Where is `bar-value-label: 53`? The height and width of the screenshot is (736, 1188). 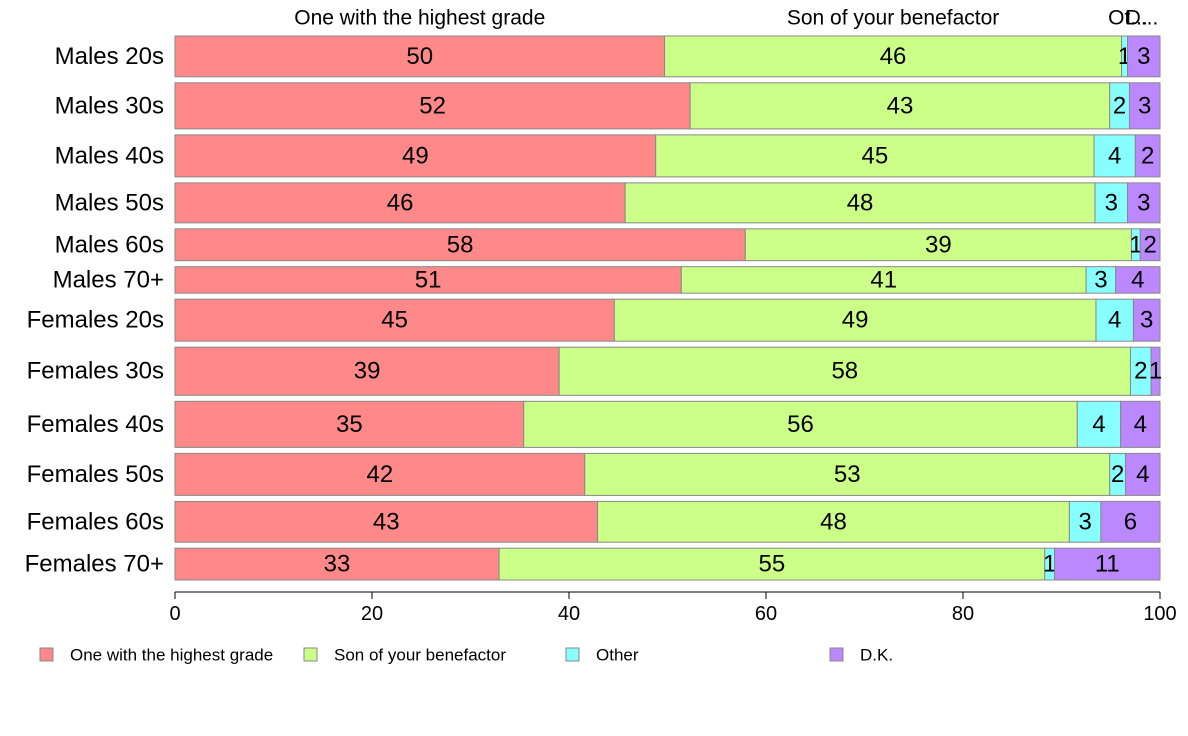 bar-value-label: 53 is located at coordinates (847, 474).